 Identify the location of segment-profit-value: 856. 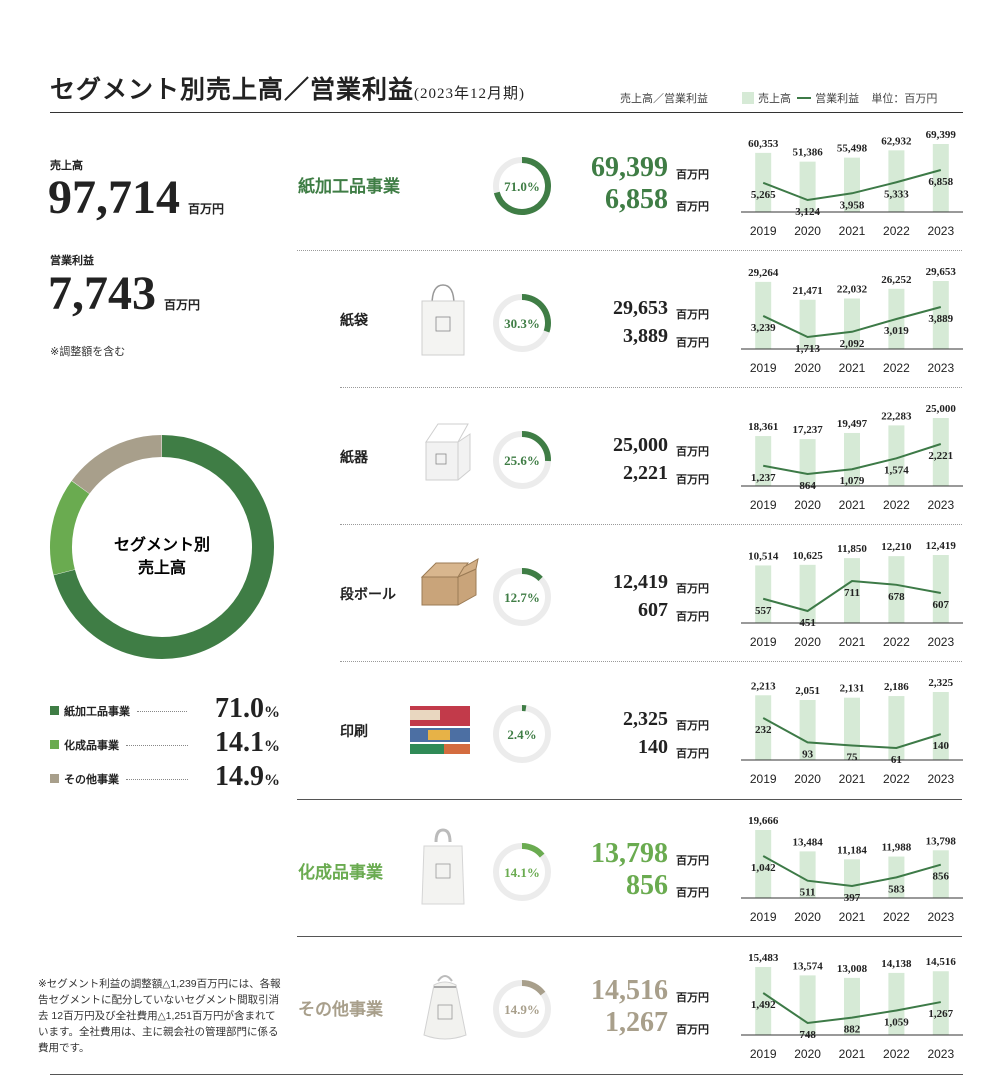
(647, 885).